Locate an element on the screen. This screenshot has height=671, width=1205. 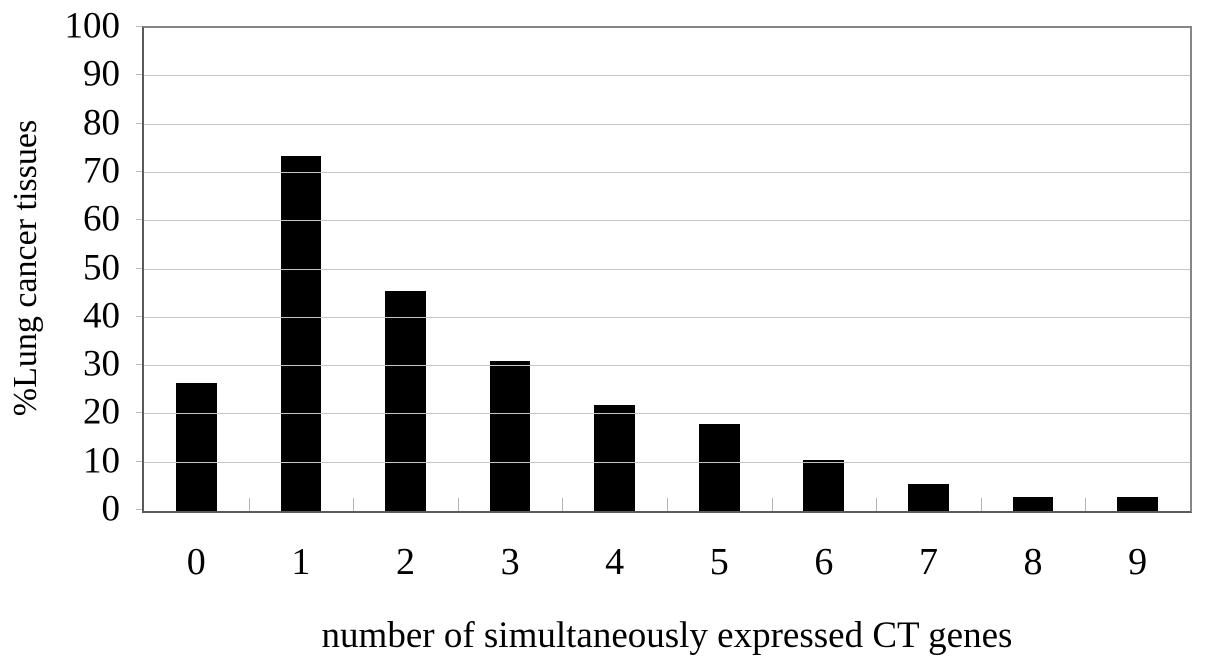
y-tick-label-40: 40 is located at coordinates (101, 316).